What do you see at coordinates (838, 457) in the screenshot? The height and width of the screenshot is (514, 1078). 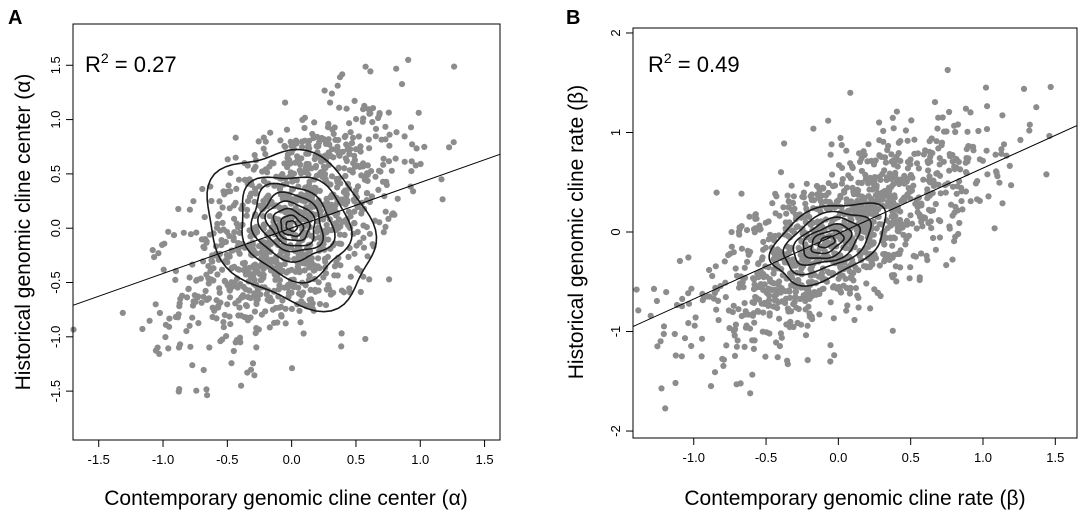 I see `panel-b-x-tick-label: 0.0` at bounding box center [838, 457].